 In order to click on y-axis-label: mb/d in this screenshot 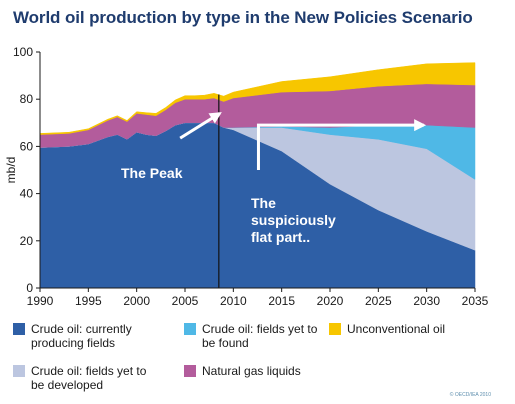, I will do `click(11, 170)`.